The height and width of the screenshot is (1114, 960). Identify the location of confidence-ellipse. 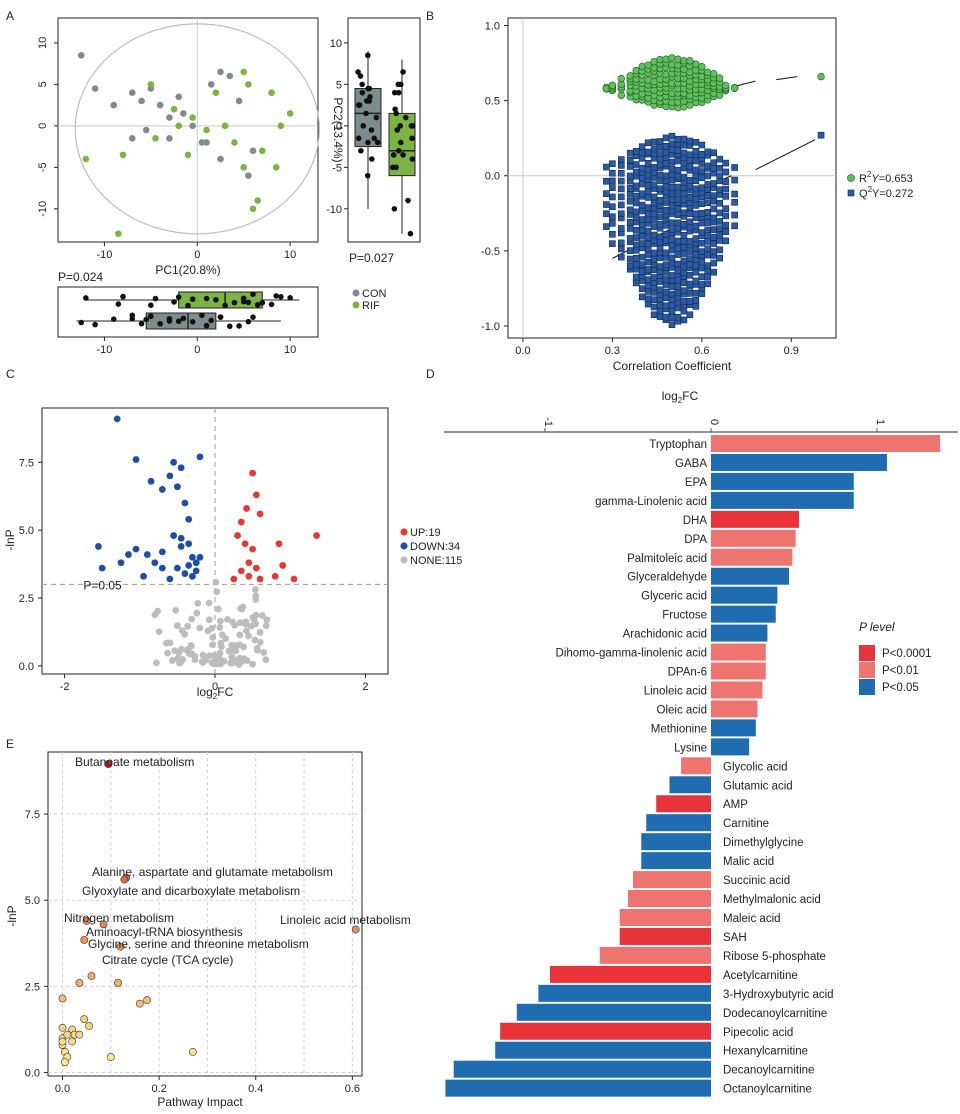
(197, 129).